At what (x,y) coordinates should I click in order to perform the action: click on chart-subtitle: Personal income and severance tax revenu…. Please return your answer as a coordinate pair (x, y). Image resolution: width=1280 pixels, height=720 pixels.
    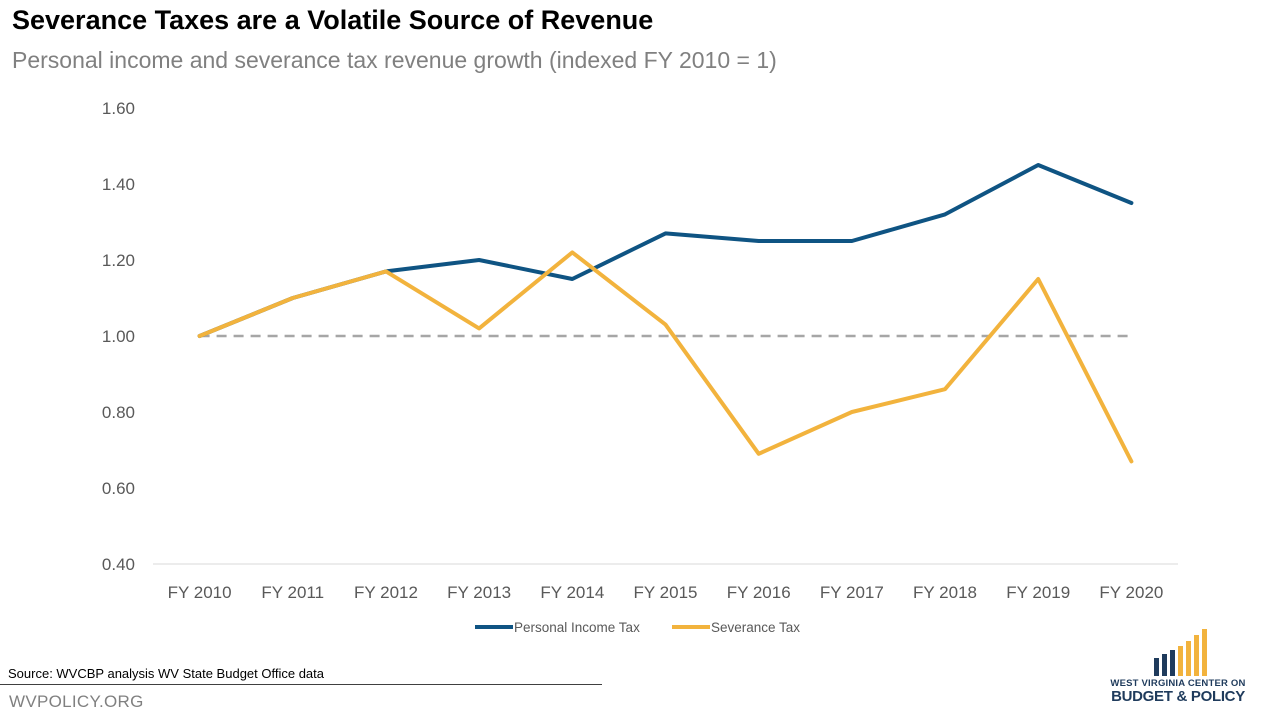
    Looking at the image, I should click on (394, 60).